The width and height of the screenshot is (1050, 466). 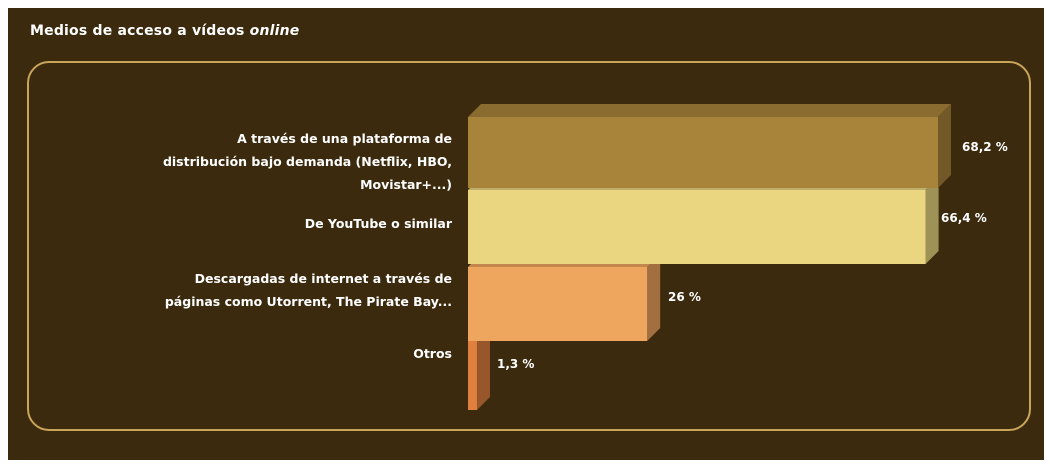 What do you see at coordinates (985, 147) in the screenshot?
I see `value-label-plataforma: 68,2 %` at bounding box center [985, 147].